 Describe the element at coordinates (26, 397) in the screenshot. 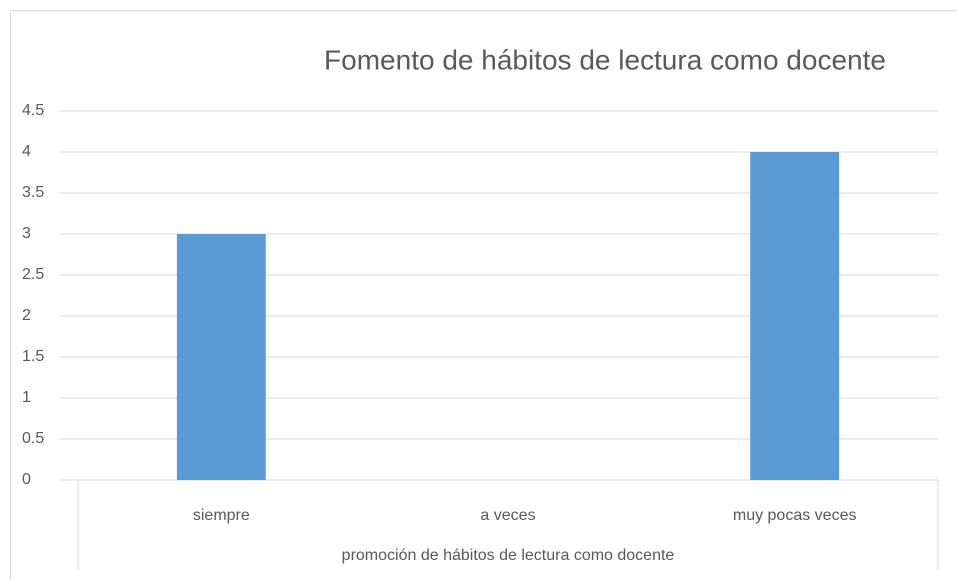

I see `y-tick-label: 1` at that location.